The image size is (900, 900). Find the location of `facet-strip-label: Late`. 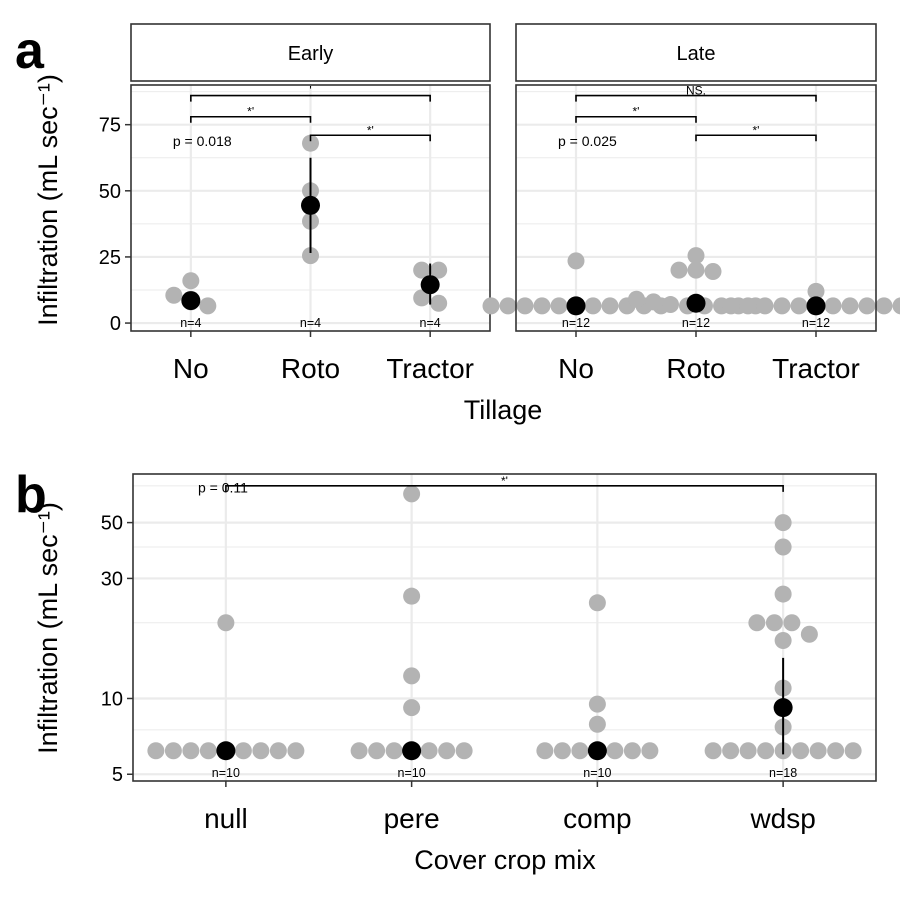

facet-strip-label: Late is located at coordinates (696, 54).